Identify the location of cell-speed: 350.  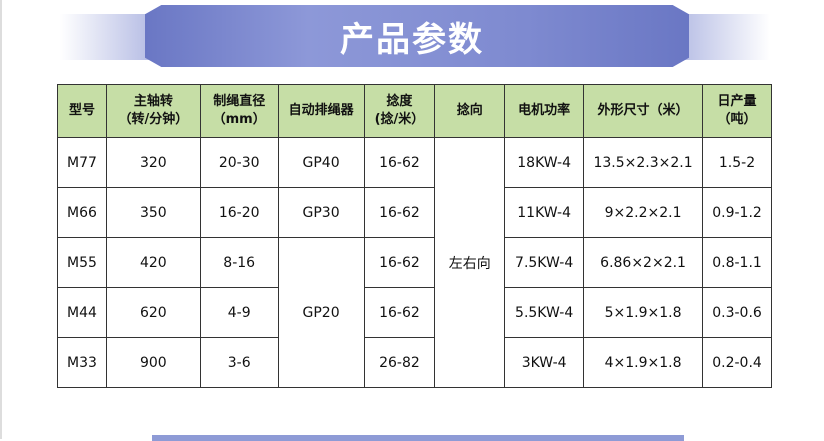
(153, 212).